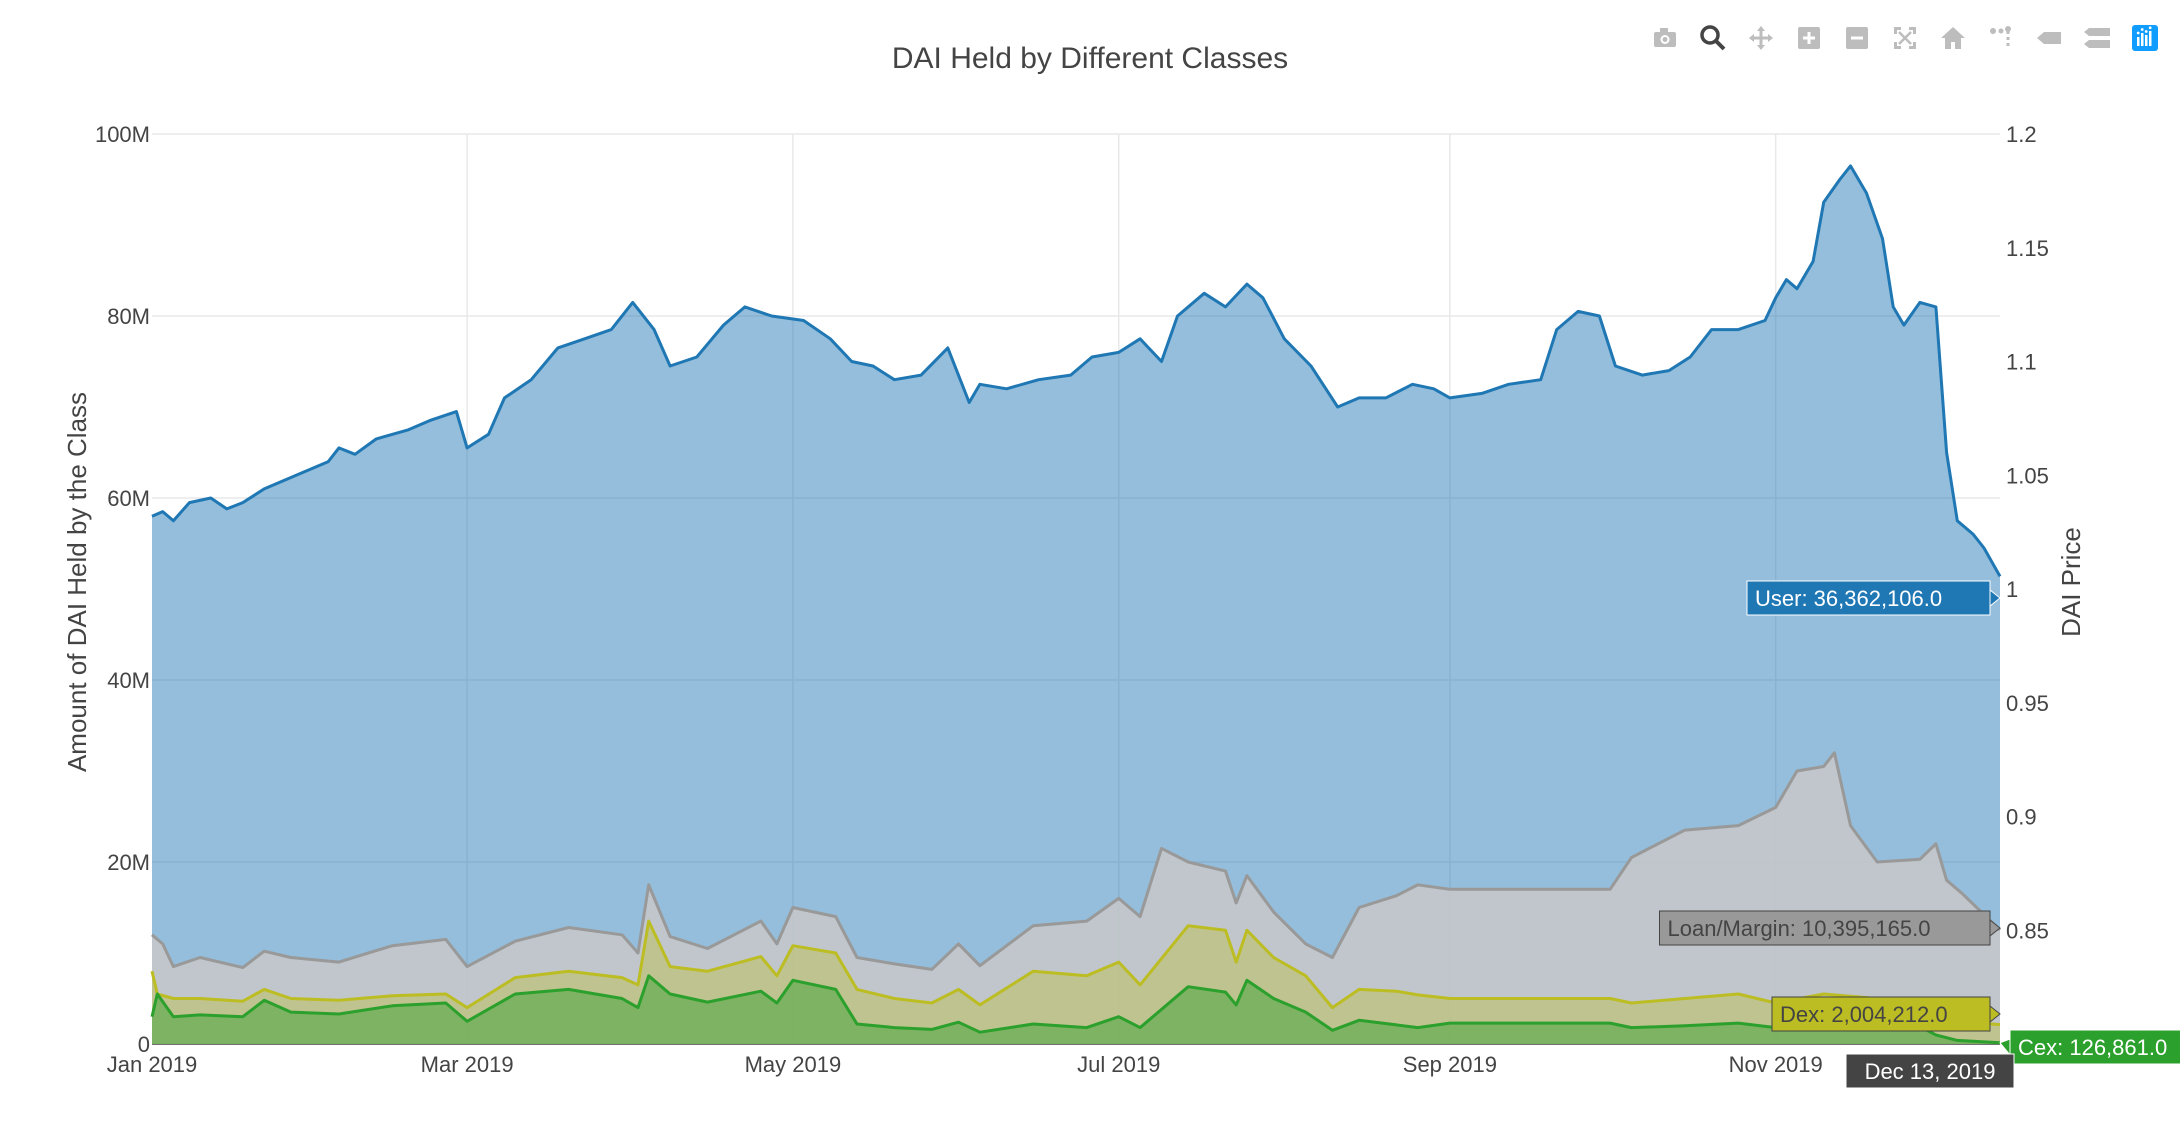 The height and width of the screenshot is (1132, 2180). Describe the element at coordinates (2021, 362) in the screenshot. I see `y2-tick-label: 1.1` at that location.